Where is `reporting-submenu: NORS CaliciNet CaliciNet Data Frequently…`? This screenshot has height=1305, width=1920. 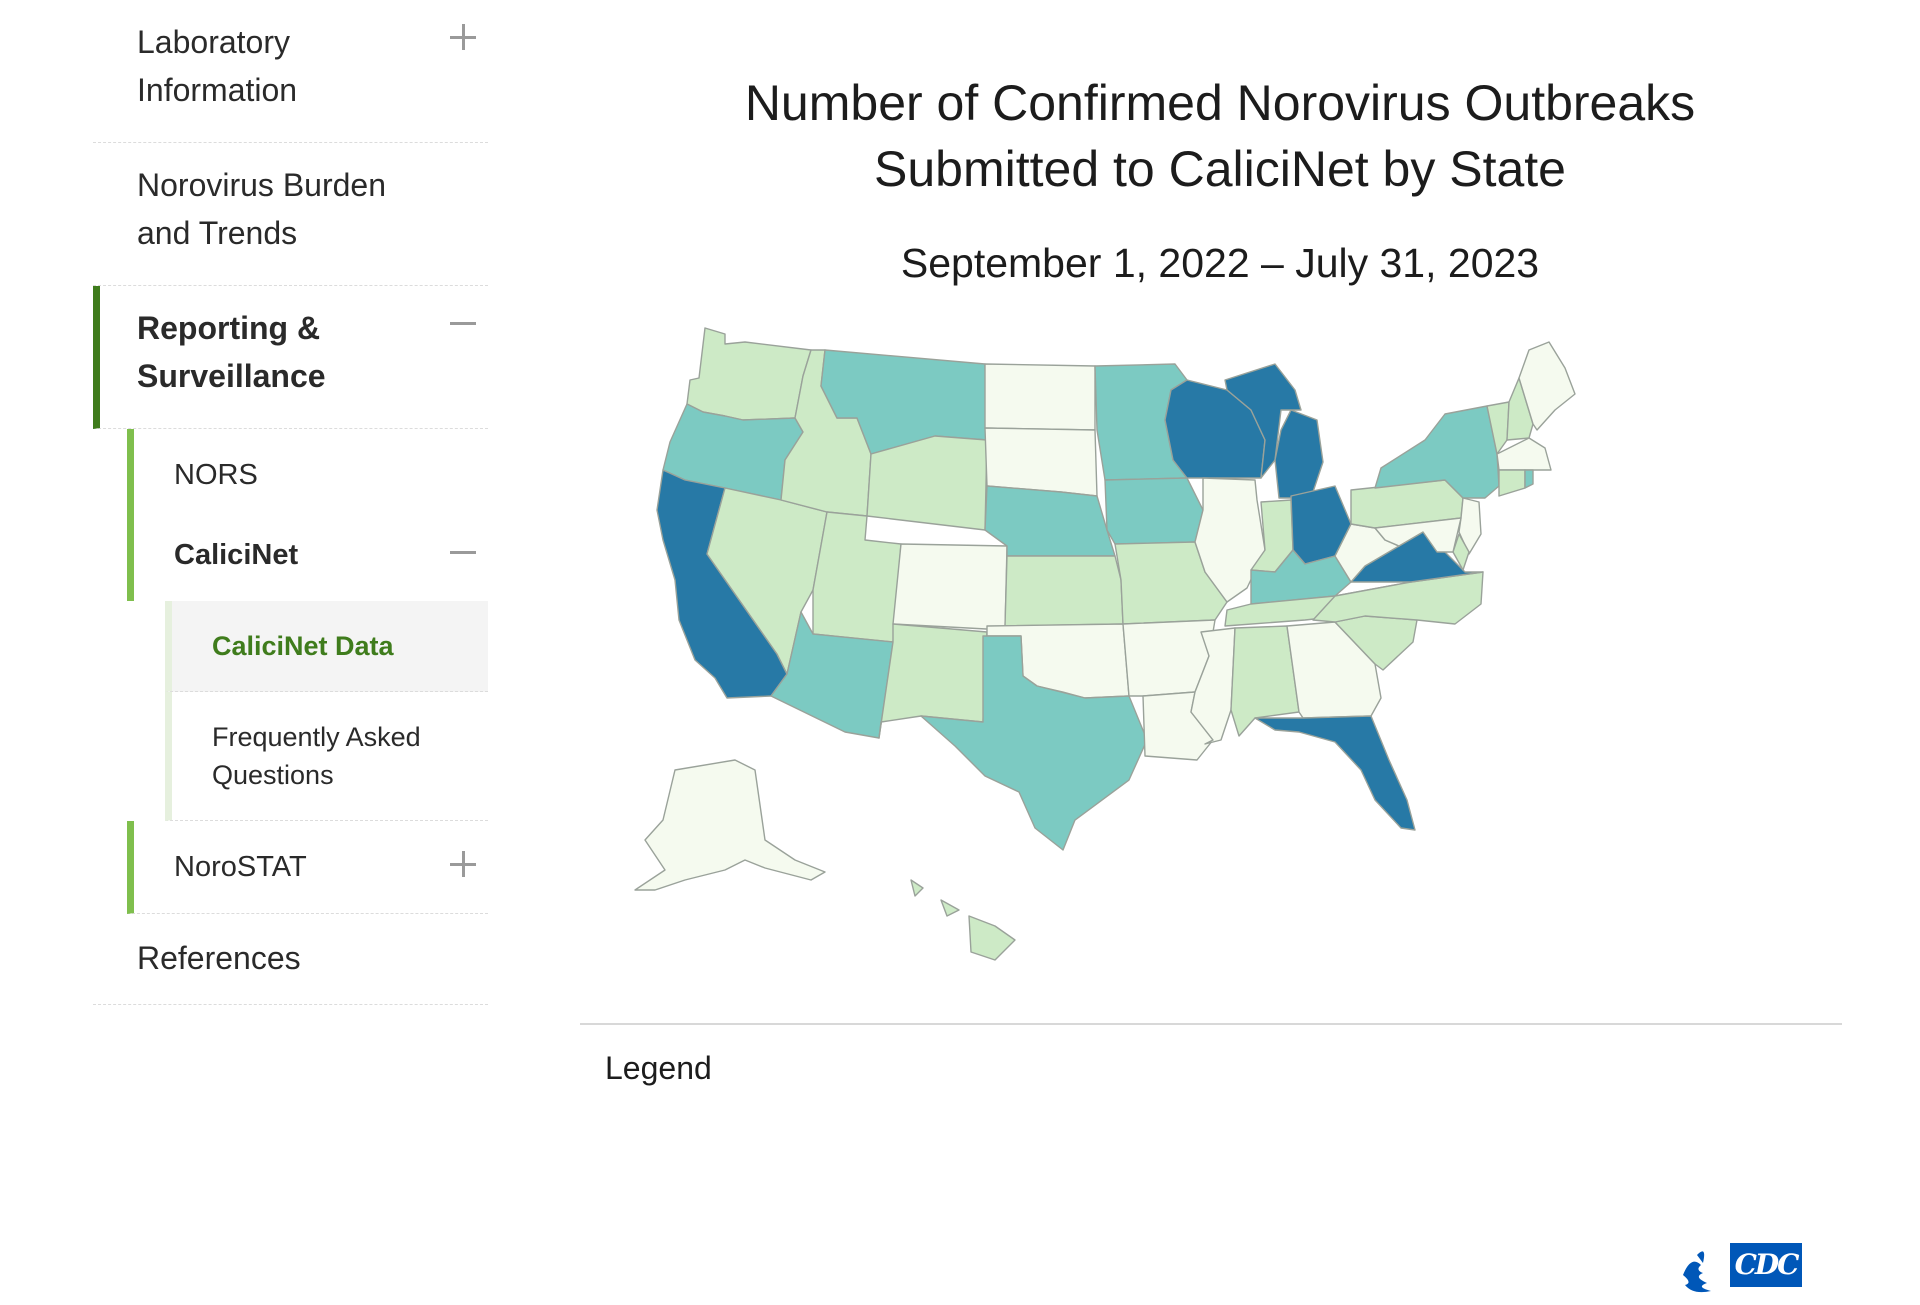
reporting-submenu: NORS CaliciNet CaliciNet Data Frequently… is located at coordinates (307, 671).